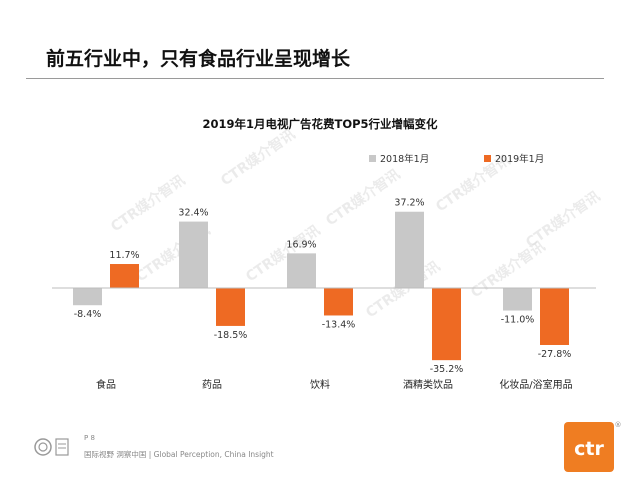  I want to click on category-label-2: 饮料, so click(320, 384).